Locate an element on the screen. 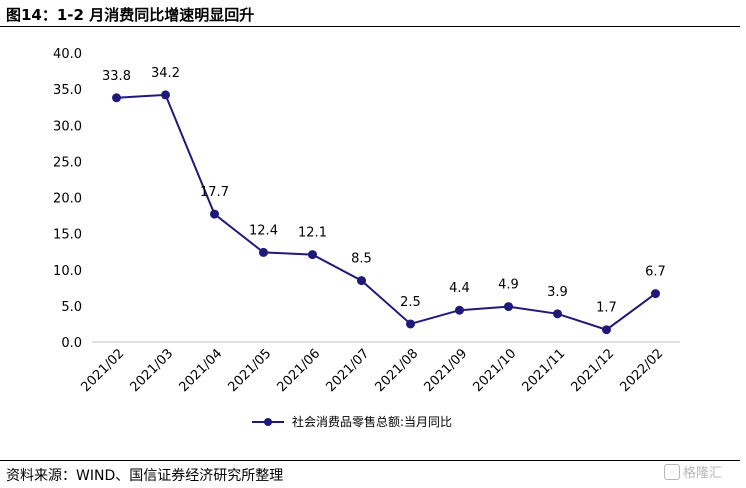  y-tick-label: 25.0 is located at coordinates (67, 162).